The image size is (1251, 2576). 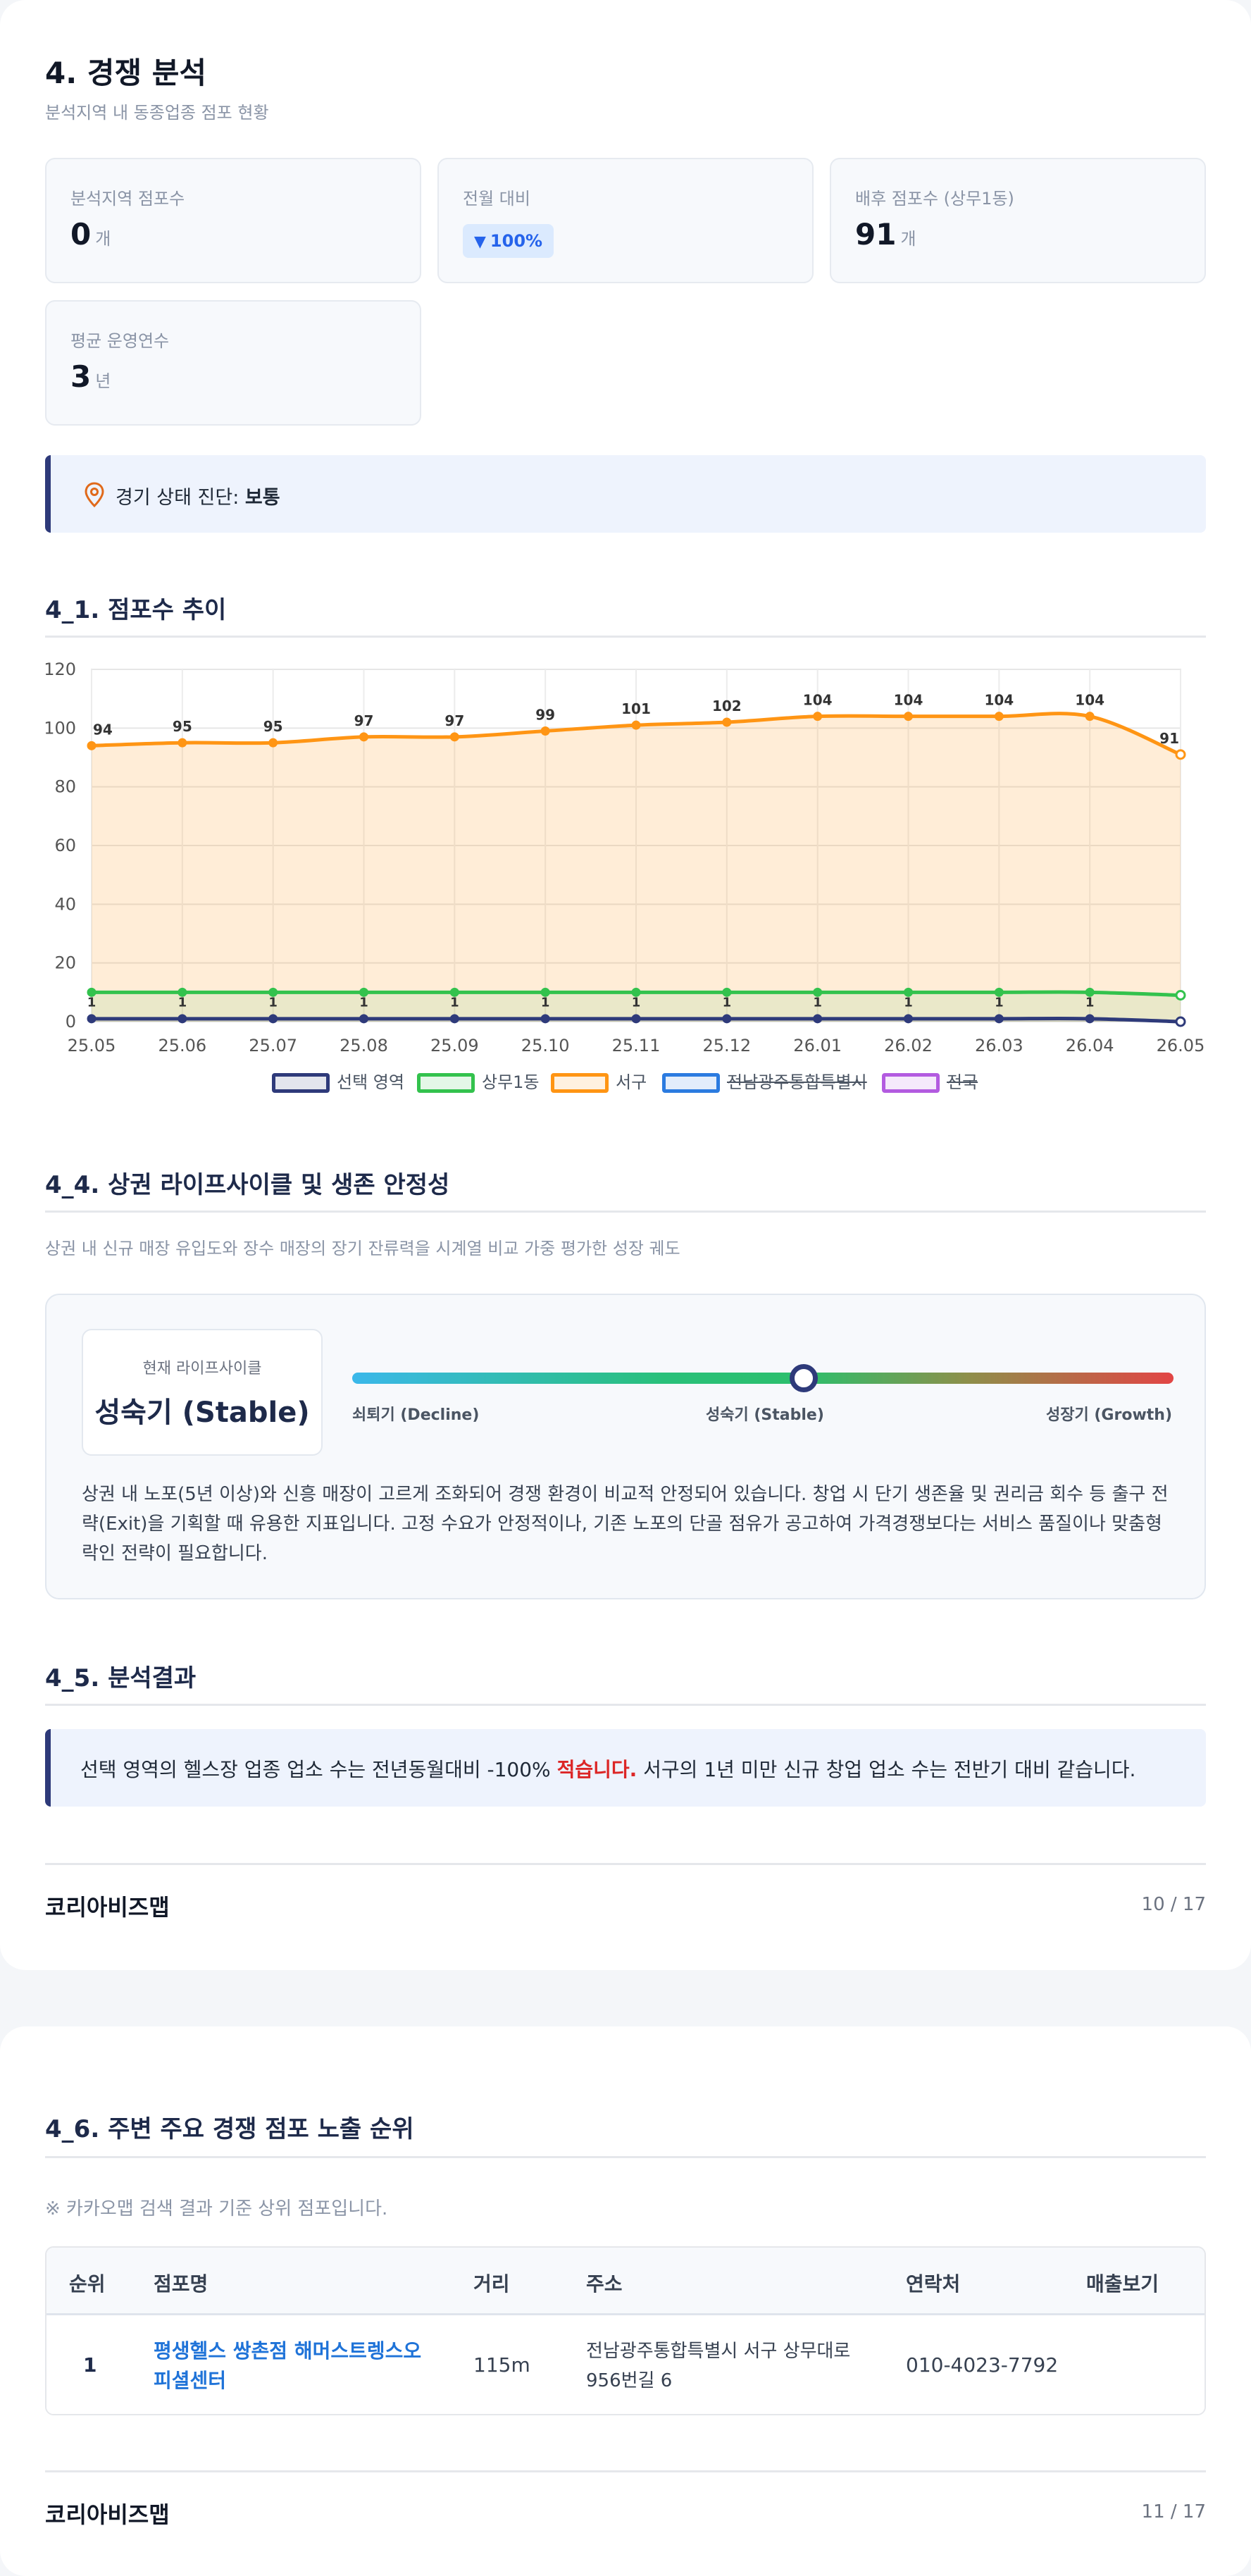 I want to click on legend-label: 전국, so click(x=962, y=1082).